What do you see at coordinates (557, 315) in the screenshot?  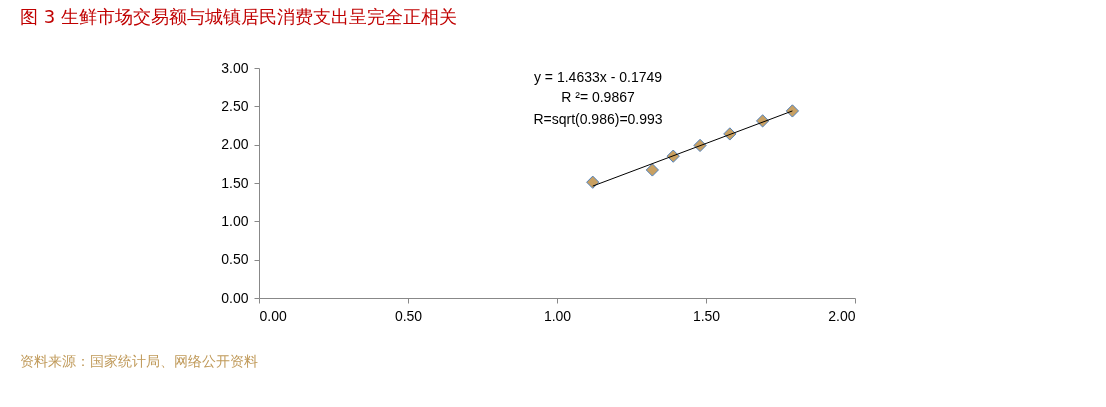 I see `x-tick-label: 1.00` at bounding box center [557, 315].